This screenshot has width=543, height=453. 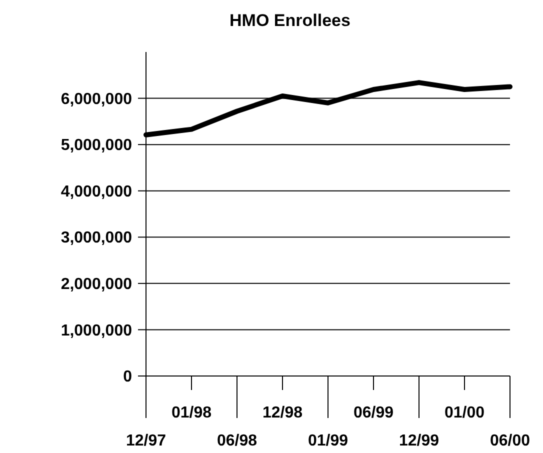 I want to click on y-tick-label: 0, so click(x=127, y=377).